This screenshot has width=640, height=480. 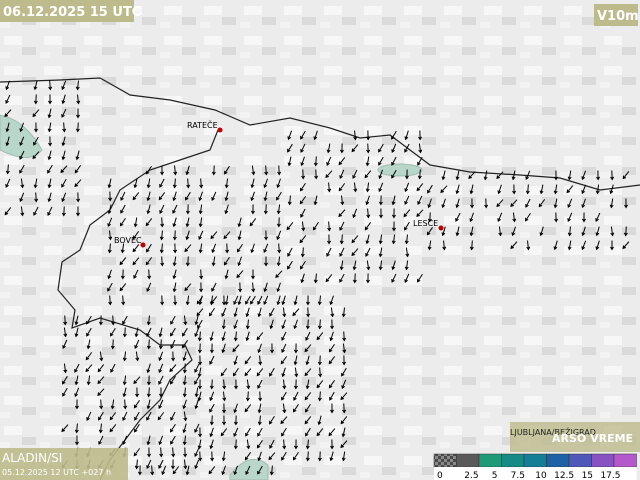 What do you see at coordinates (425, 223) in the screenshot?
I see `place-label: LESCE` at bounding box center [425, 223].